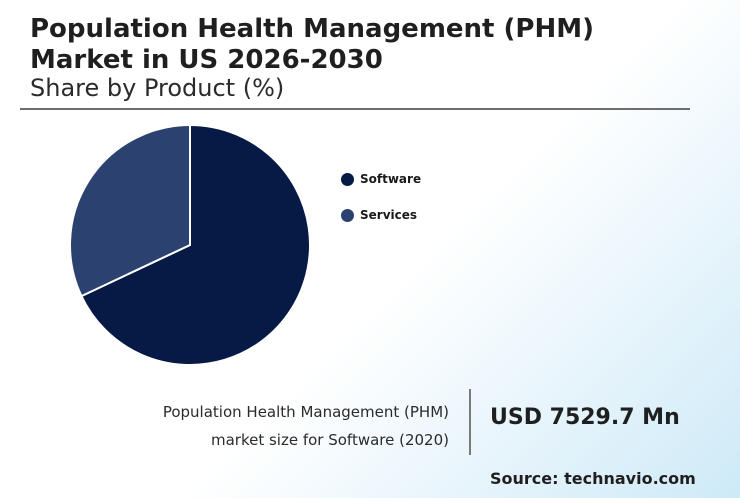  I want to click on legend: Software Services, so click(381, 209).